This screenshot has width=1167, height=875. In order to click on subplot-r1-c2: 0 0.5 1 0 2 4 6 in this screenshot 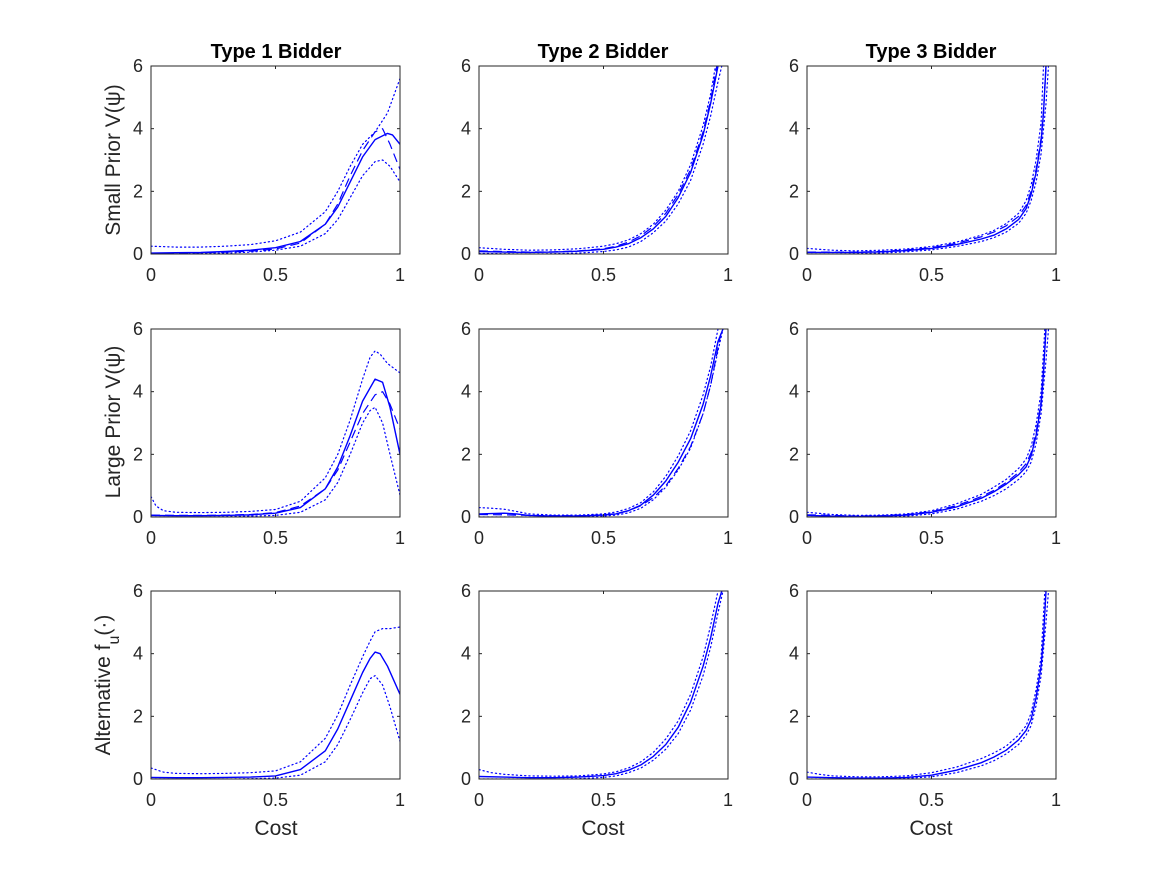, I will do `click(597, 170)`.